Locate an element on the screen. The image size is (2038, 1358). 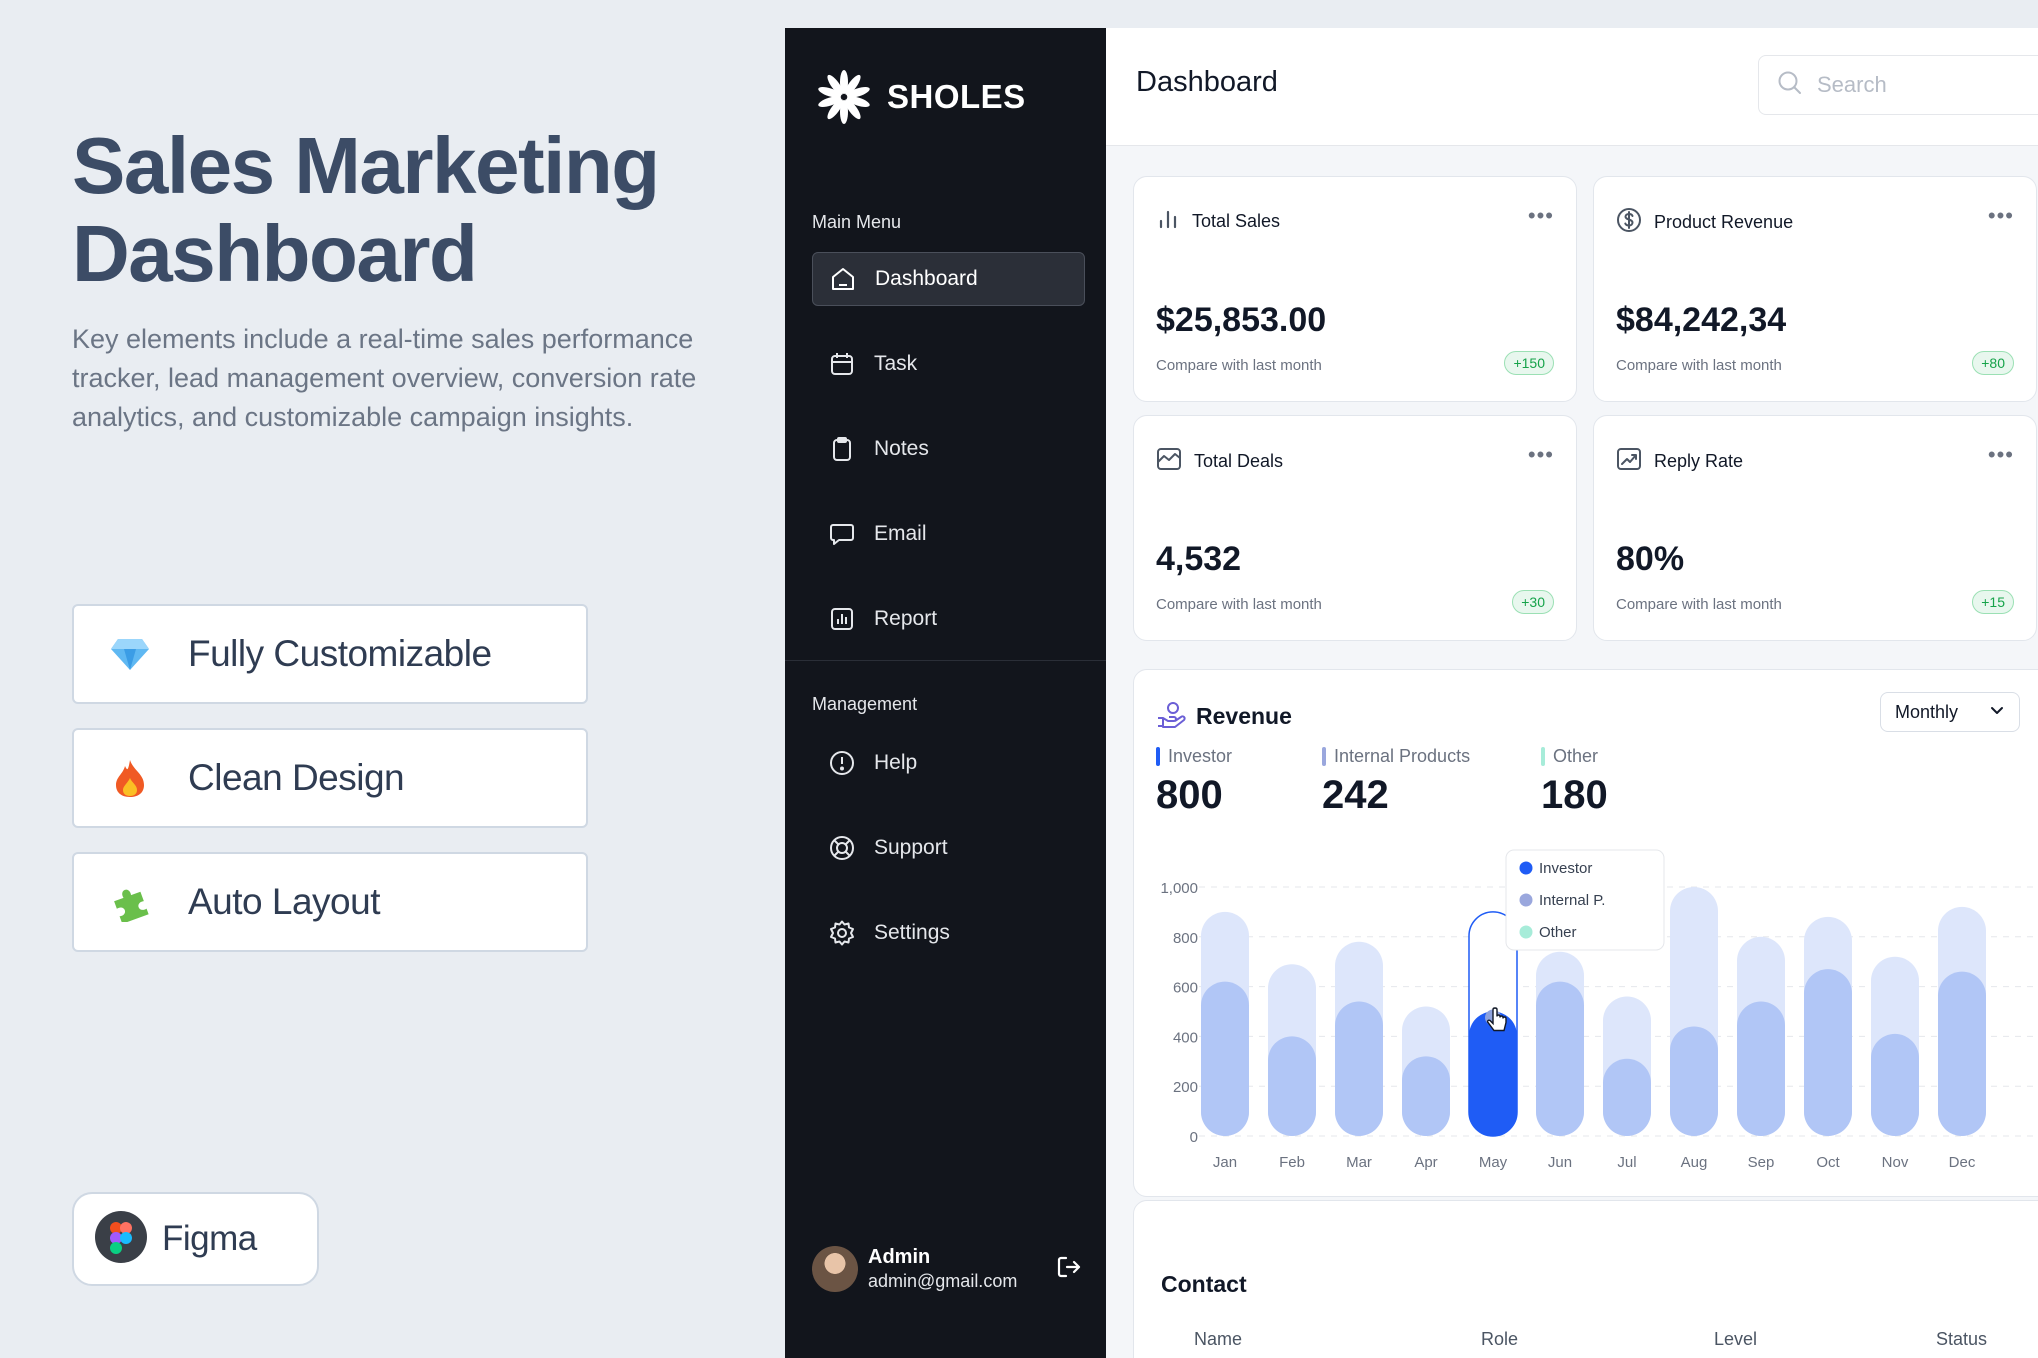
revenue-title: Revenue is located at coordinates (1244, 716).